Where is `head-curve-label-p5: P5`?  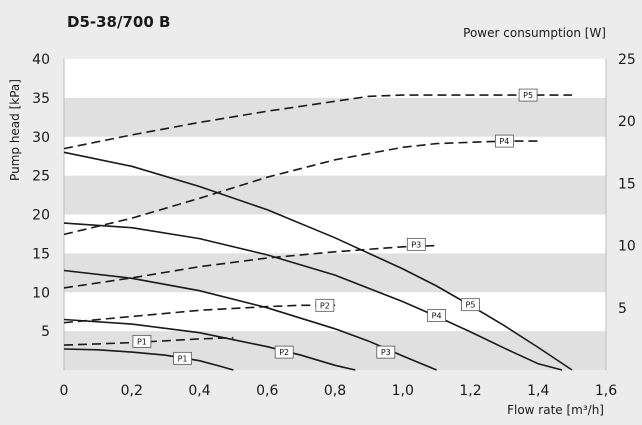 head-curve-label-p5: P5 is located at coordinates (471, 305).